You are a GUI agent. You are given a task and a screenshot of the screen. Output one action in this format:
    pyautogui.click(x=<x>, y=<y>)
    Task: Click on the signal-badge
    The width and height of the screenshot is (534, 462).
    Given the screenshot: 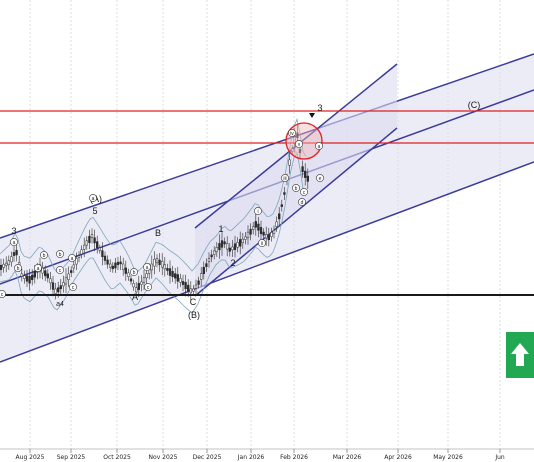 What is the action you would take?
    pyautogui.click(x=520, y=355)
    